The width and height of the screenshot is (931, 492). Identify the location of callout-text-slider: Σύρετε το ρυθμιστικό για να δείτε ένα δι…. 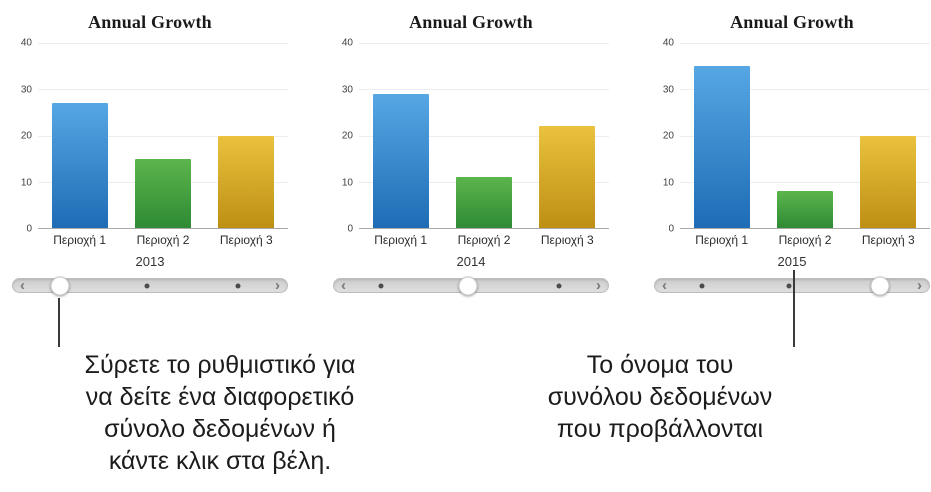
(220, 413).